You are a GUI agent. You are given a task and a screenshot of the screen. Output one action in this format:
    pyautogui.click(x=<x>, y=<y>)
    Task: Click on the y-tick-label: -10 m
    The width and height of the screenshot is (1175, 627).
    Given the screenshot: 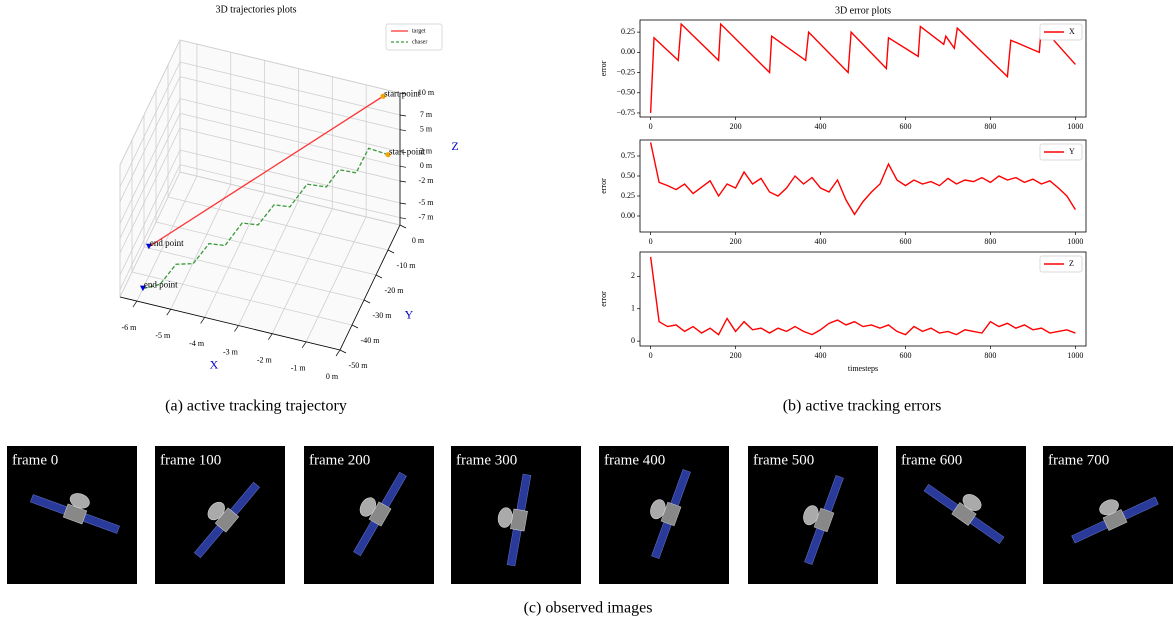 What is the action you would take?
    pyautogui.click(x=407, y=265)
    